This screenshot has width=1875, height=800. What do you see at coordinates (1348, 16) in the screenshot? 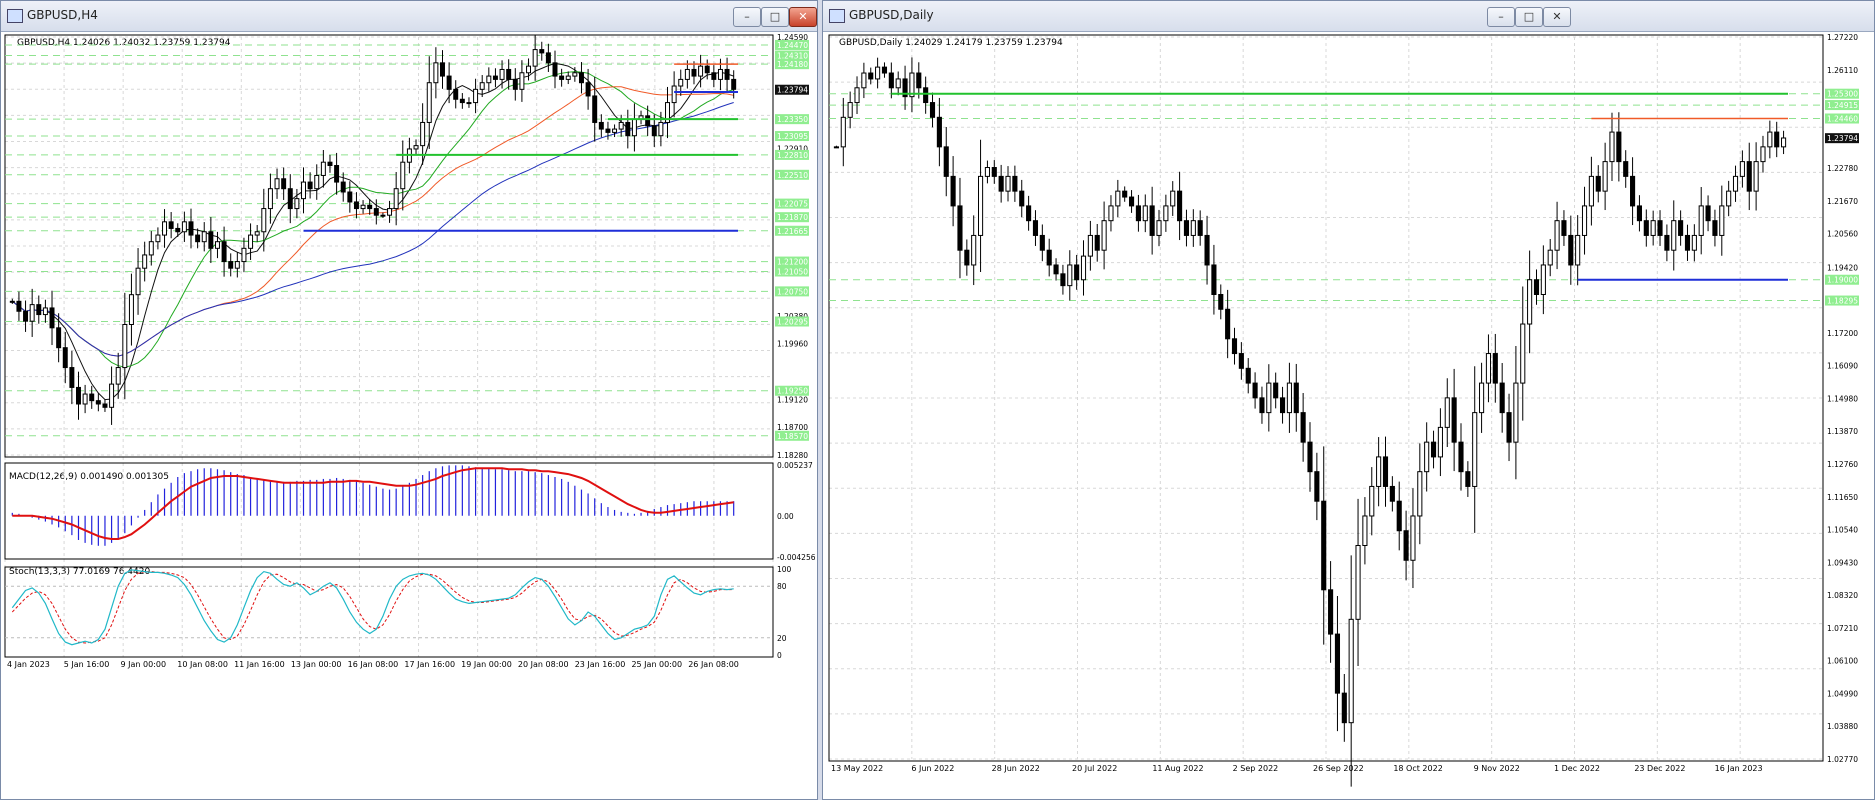
I see `daily-window-titlebar: GBPUSD,Daily – □ ✕` at bounding box center [1348, 16].